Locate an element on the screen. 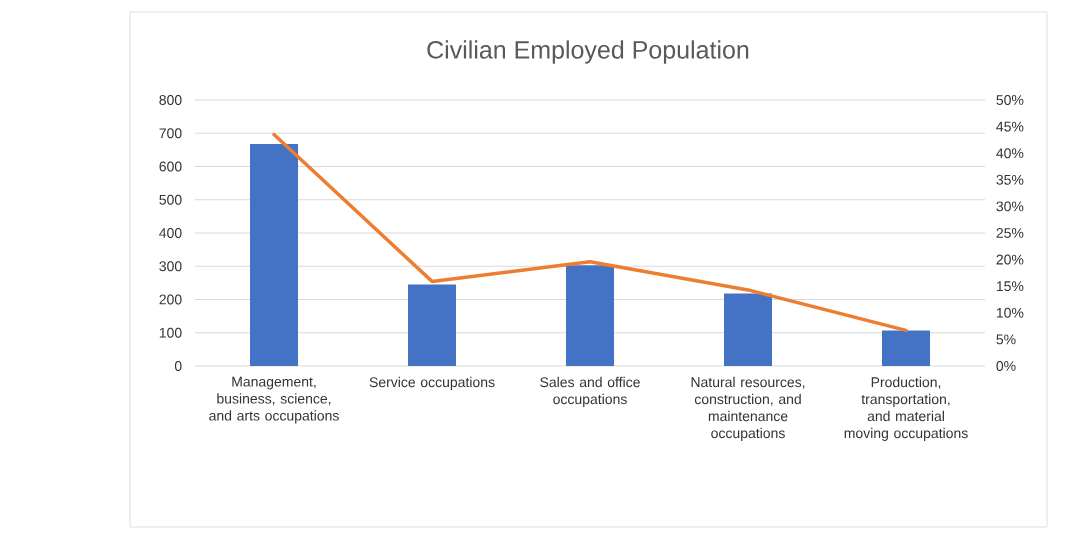 This screenshot has height=557, width=1075. y2-tick-label: 45% is located at coordinates (1010, 126).